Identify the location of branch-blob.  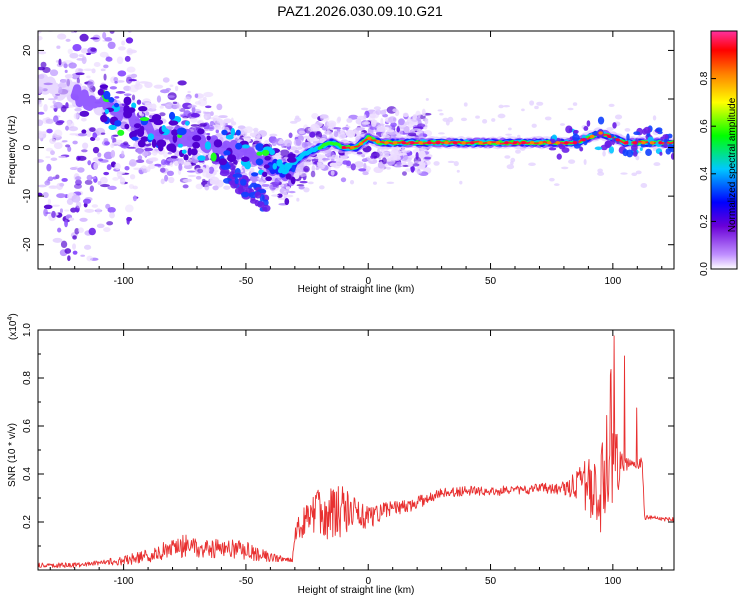
(266, 208).